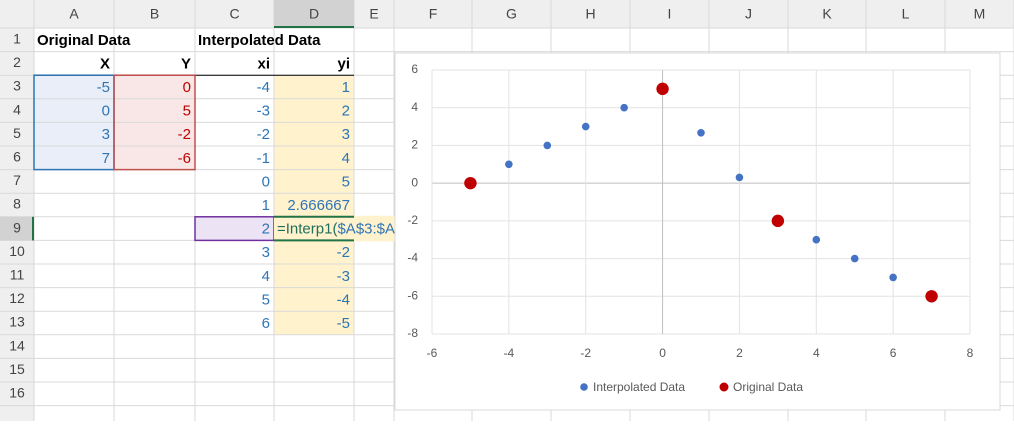 The image size is (1014, 426). What do you see at coordinates (307, 229) in the screenshot?
I see `formula-part: =Interp1(` at bounding box center [307, 229].